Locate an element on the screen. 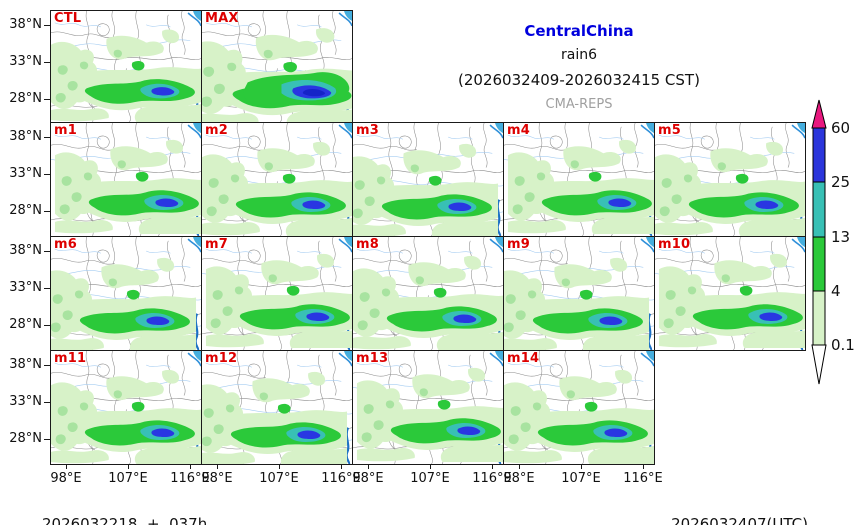 This screenshot has width=860, height=525. map-m8 is located at coordinates (428, 293).